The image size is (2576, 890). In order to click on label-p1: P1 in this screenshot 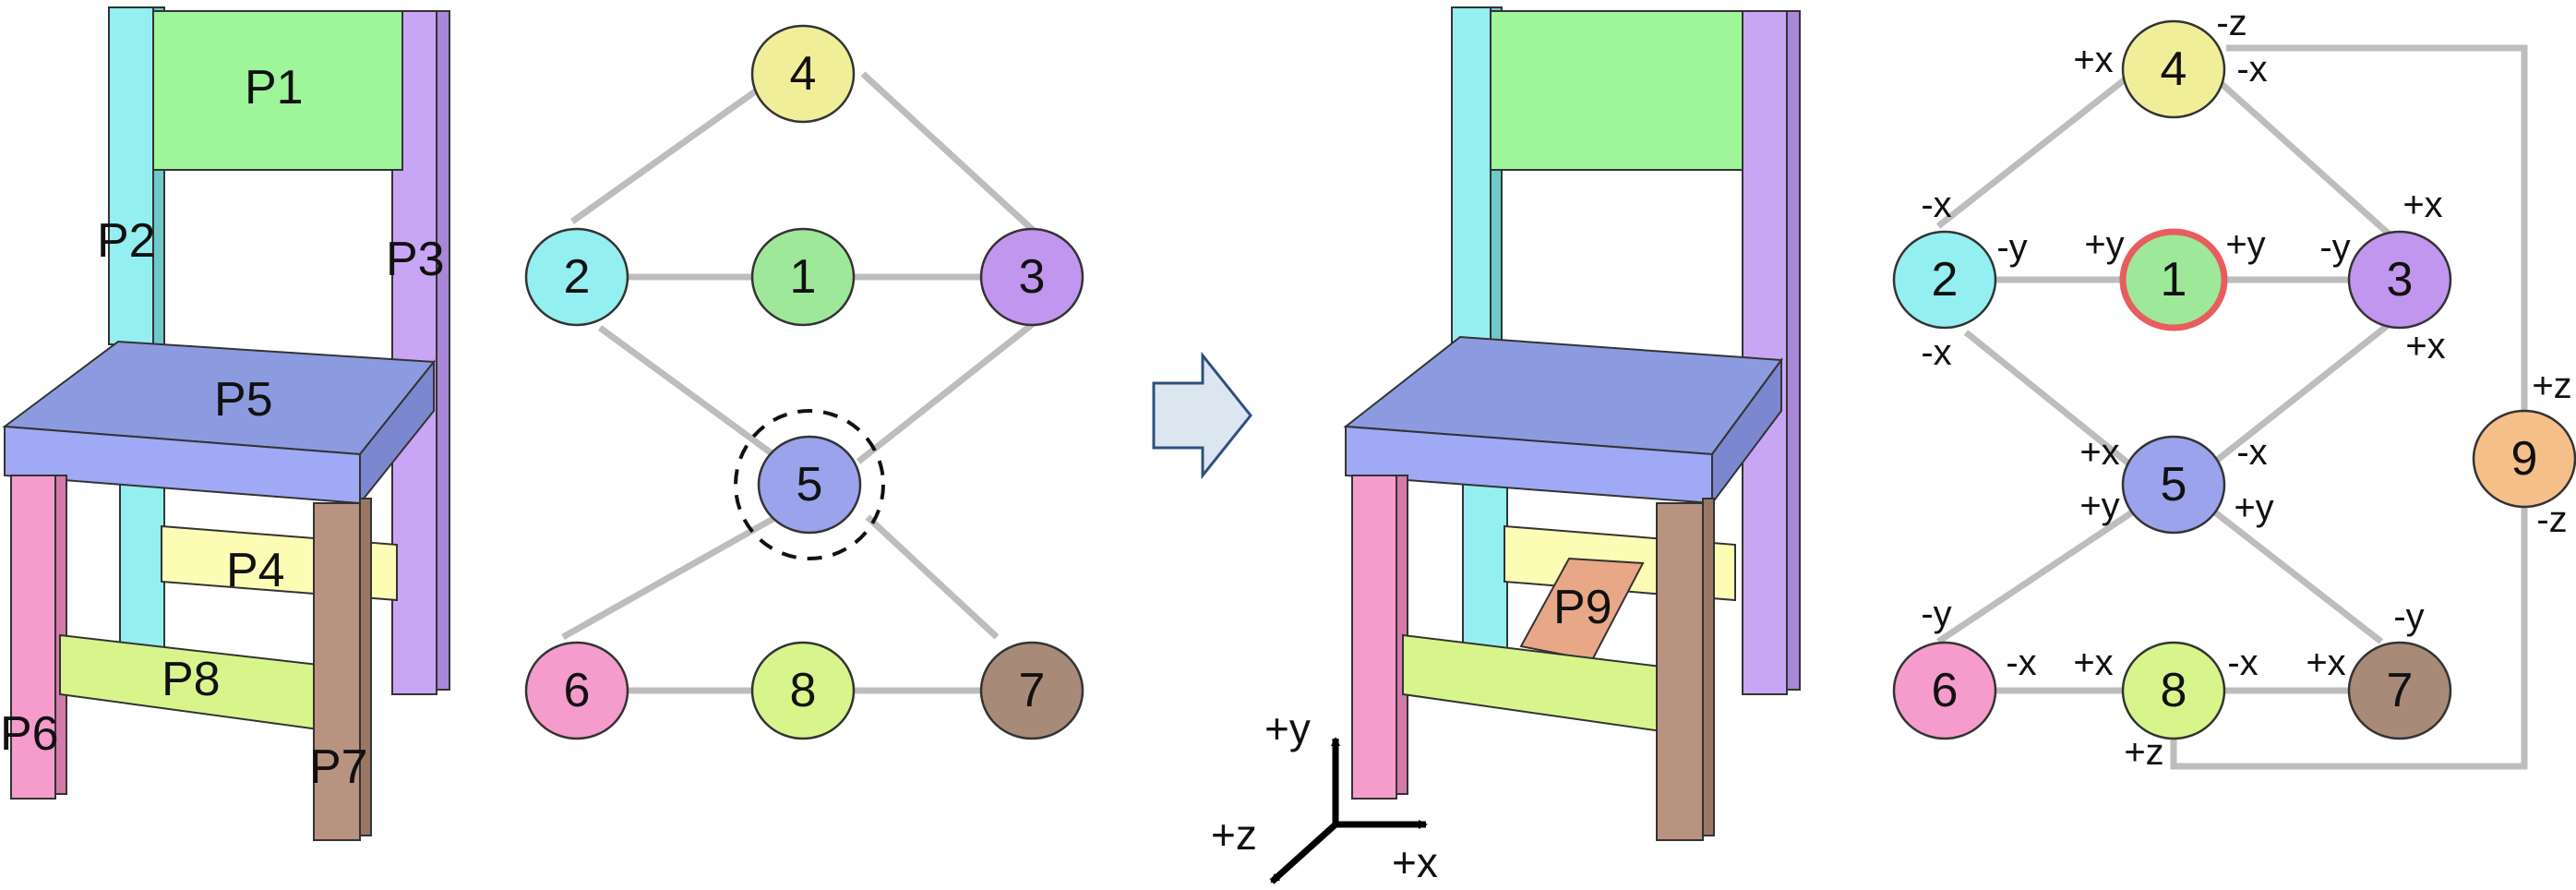, I will do `click(274, 87)`.